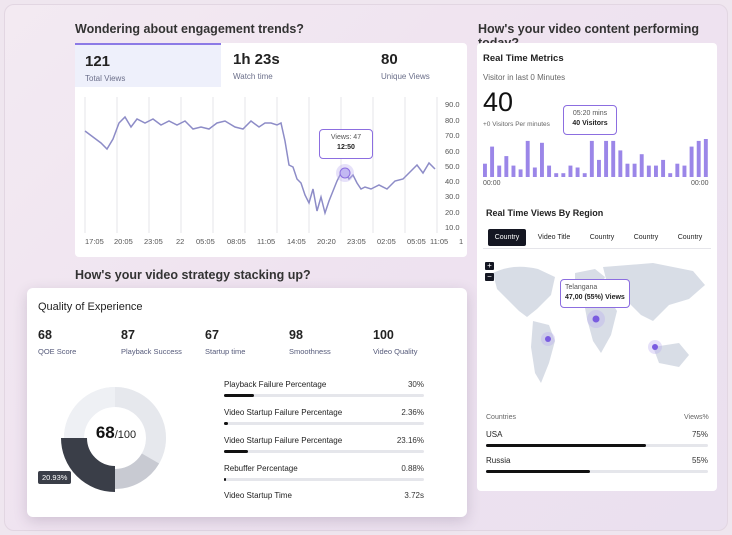 The width and height of the screenshot is (732, 535). Describe the element at coordinates (383, 335) in the screenshot. I see `metric-value: 100` at that location.